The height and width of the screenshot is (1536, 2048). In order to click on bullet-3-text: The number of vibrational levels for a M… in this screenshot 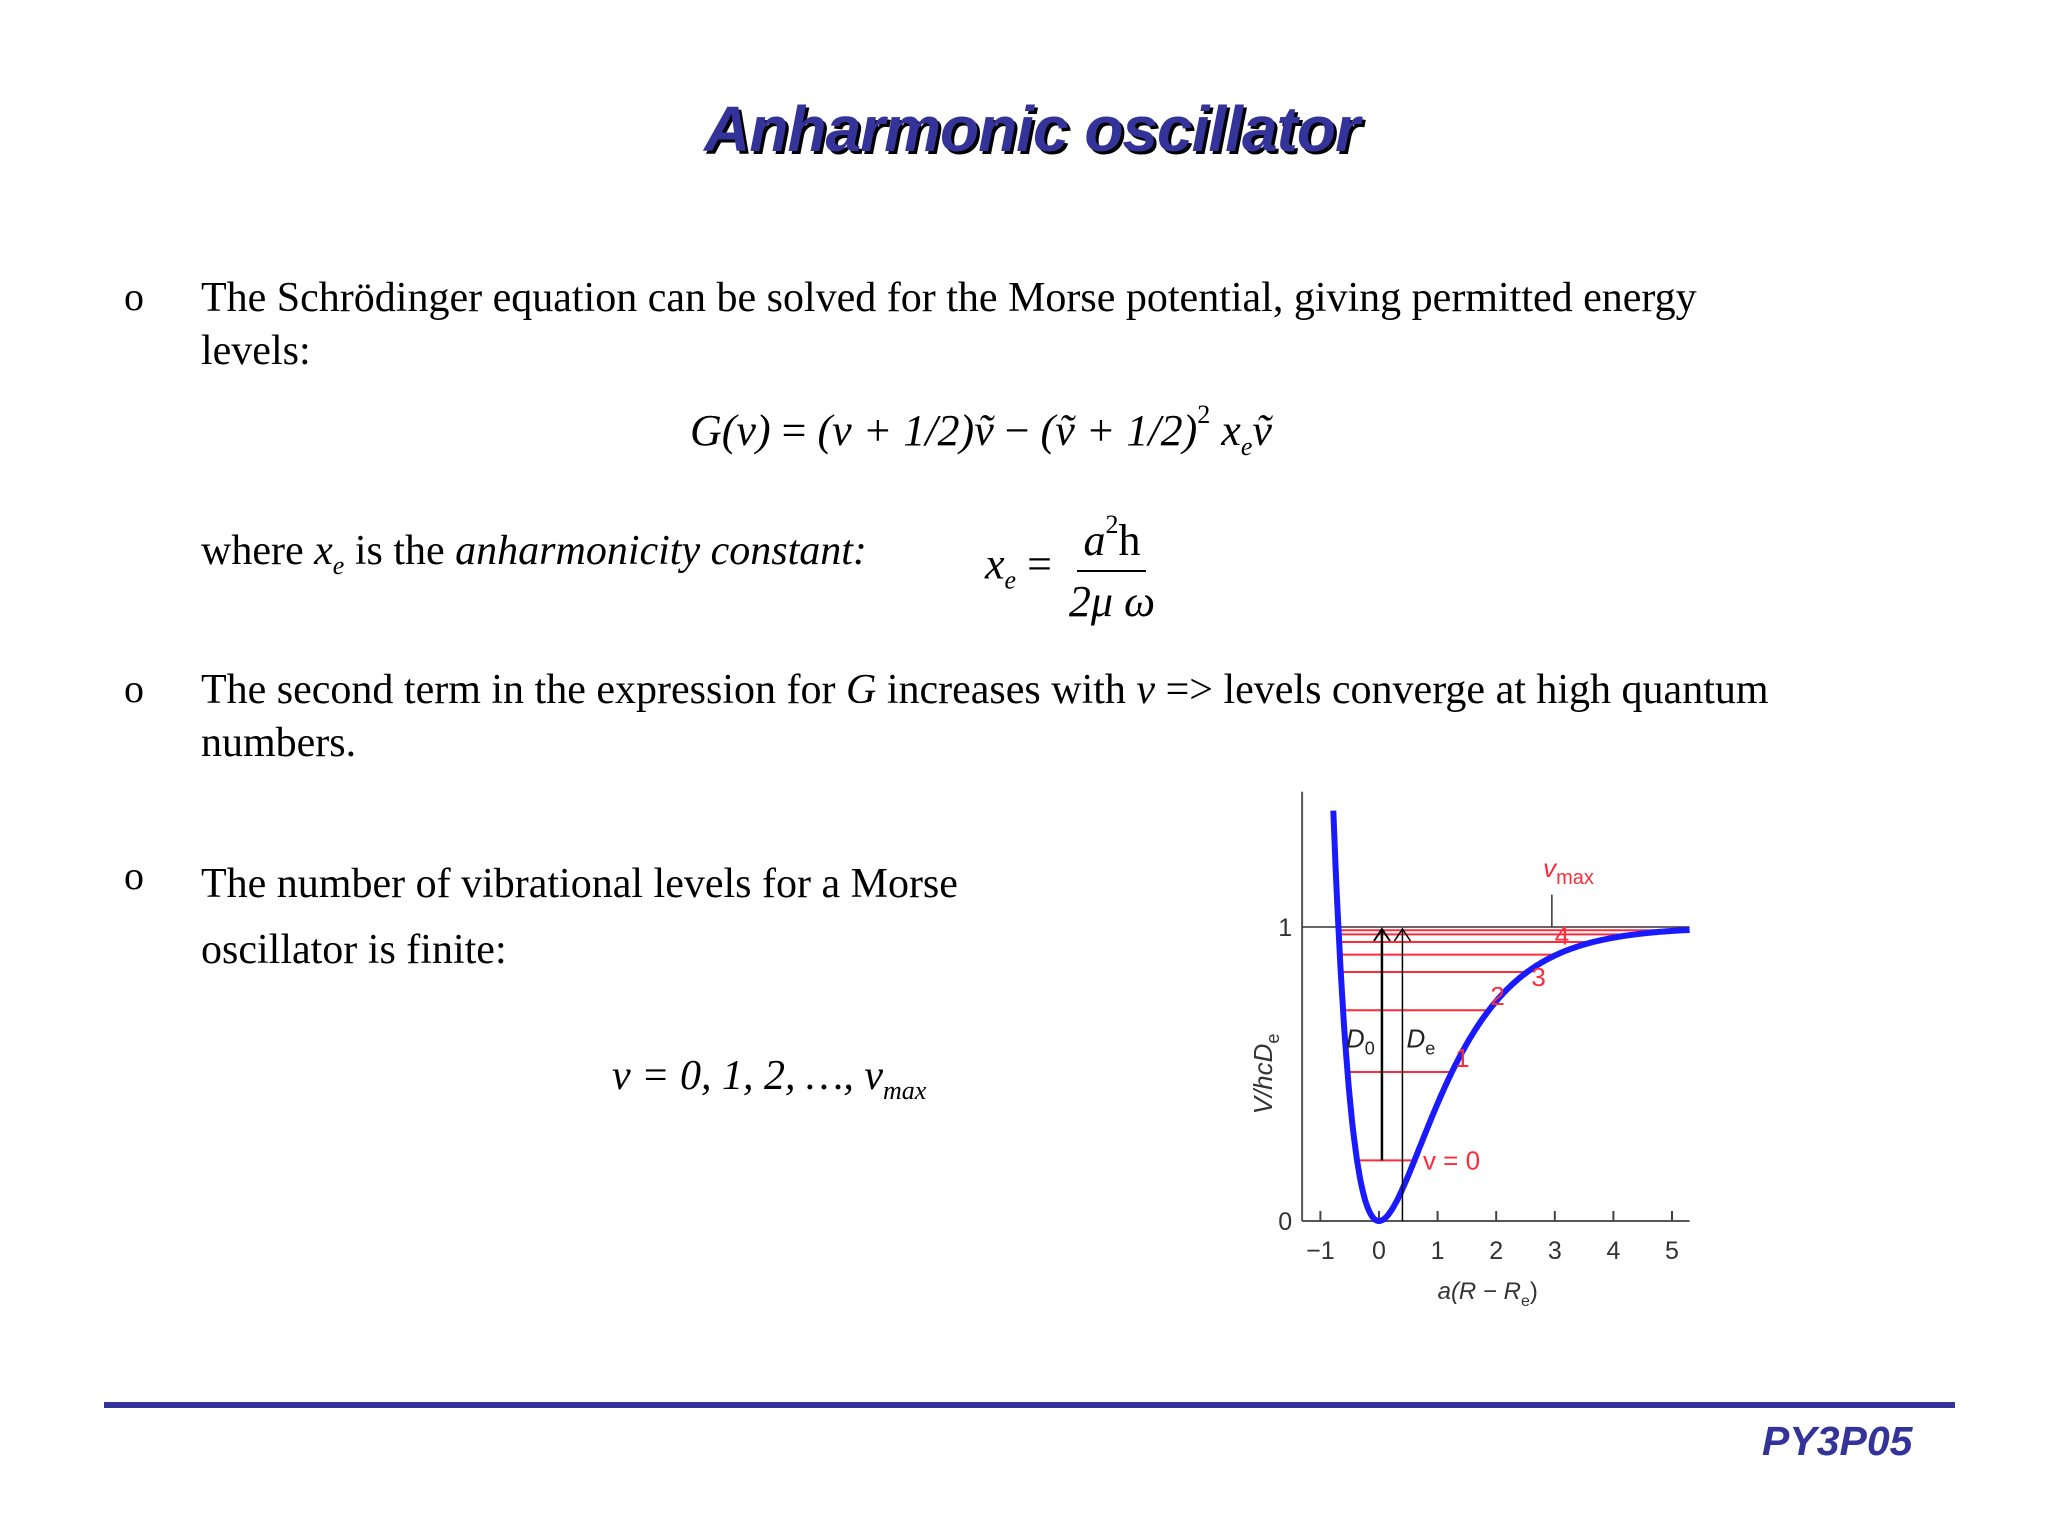, I will do `click(579, 917)`.